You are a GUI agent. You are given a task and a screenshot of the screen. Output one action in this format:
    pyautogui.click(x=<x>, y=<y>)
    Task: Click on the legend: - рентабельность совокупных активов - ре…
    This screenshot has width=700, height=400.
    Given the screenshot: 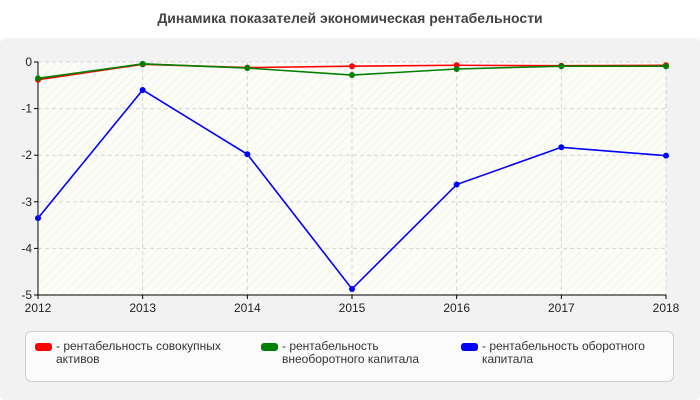 What is the action you would take?
    pyautogui.click(x=349, y=356)
    